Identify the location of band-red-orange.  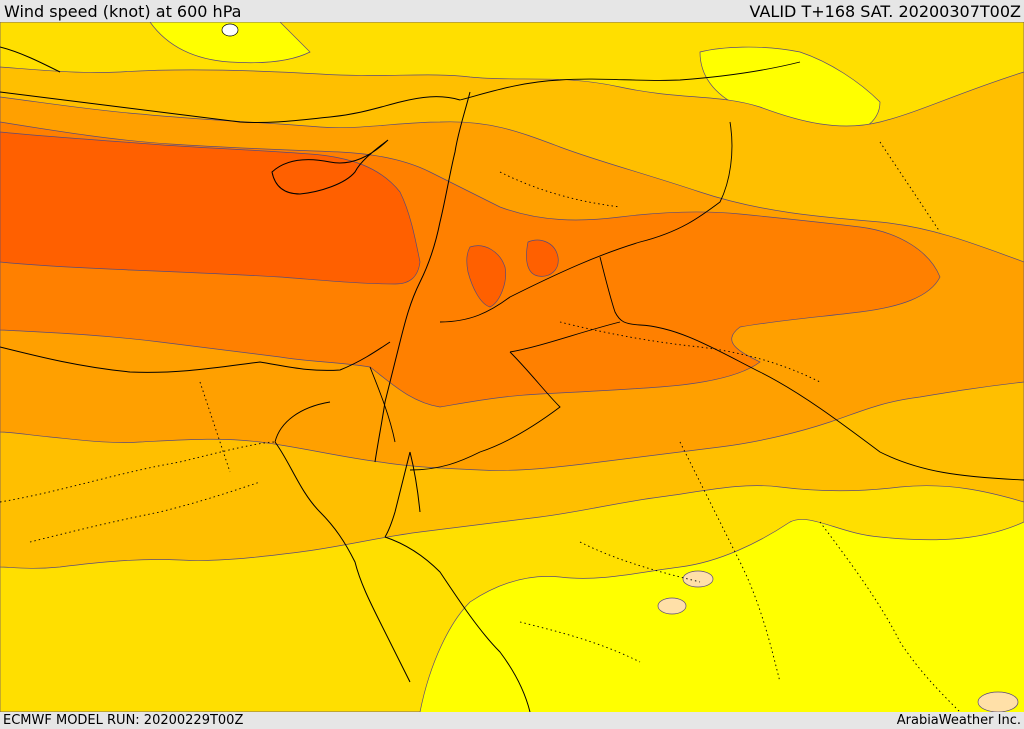
(210, 208).